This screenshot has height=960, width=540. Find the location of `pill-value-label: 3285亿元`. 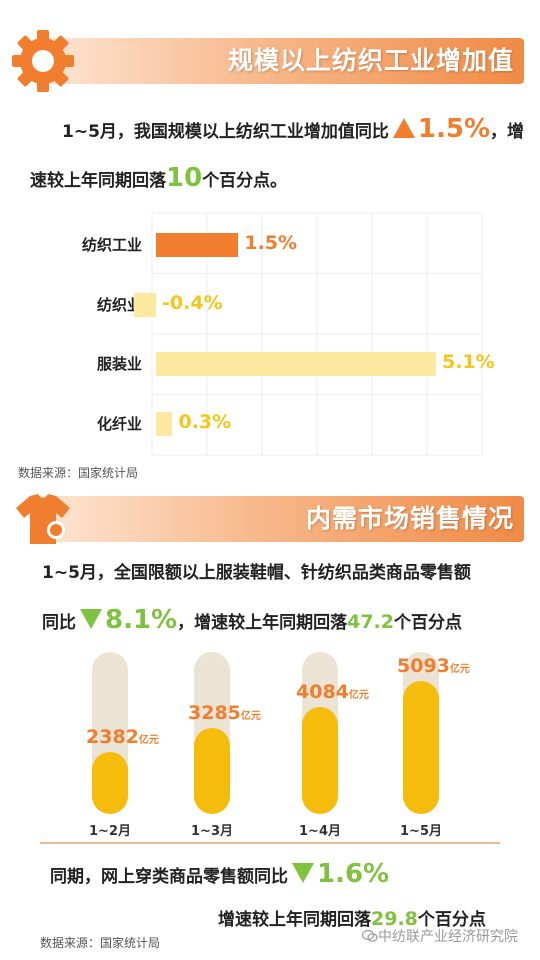

pill-value-label: 3285亿元 is located at coordinates (224, 713).